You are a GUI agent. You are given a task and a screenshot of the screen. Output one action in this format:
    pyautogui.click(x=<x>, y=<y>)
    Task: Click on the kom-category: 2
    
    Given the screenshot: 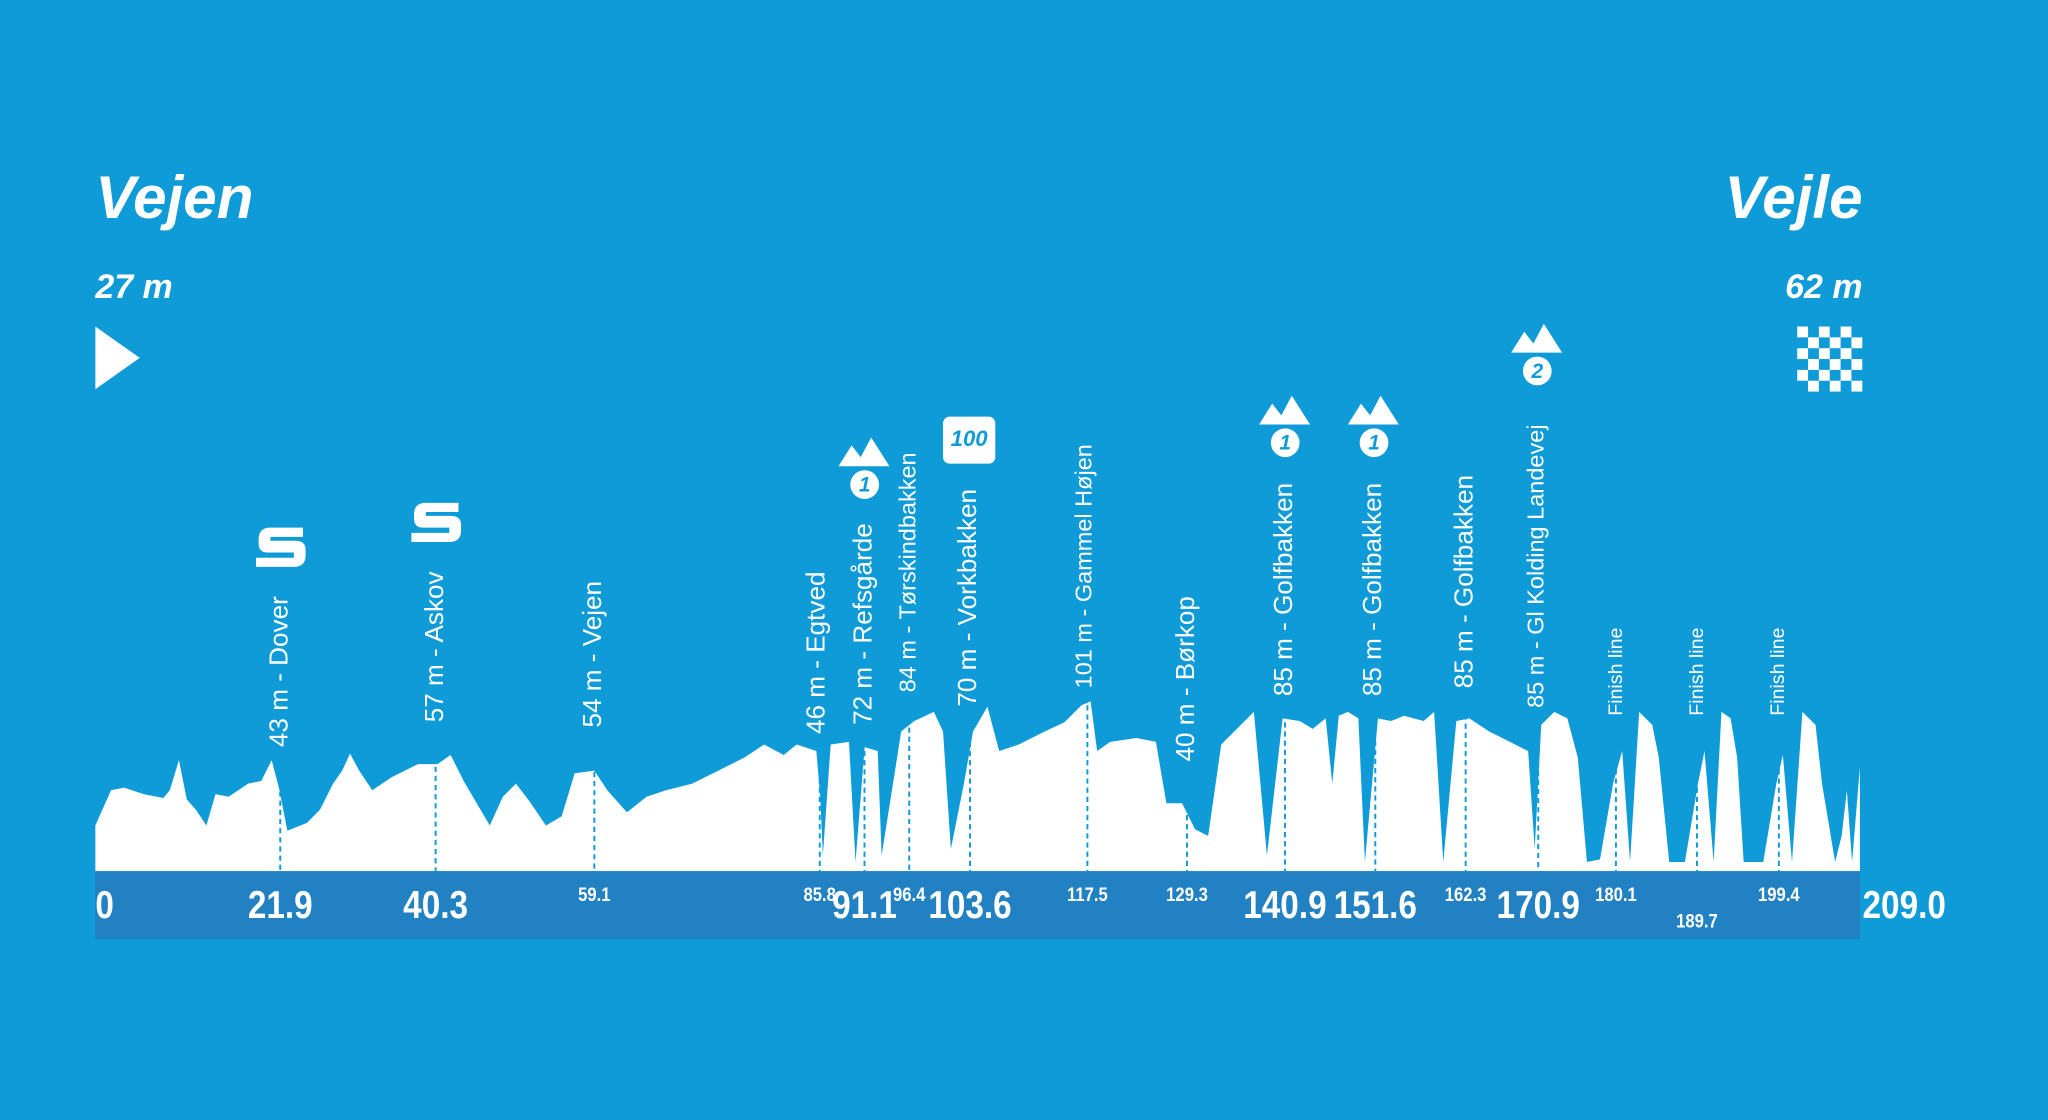 What is the action you would take?
    pyautogui.click(x=1536, y=371)
    